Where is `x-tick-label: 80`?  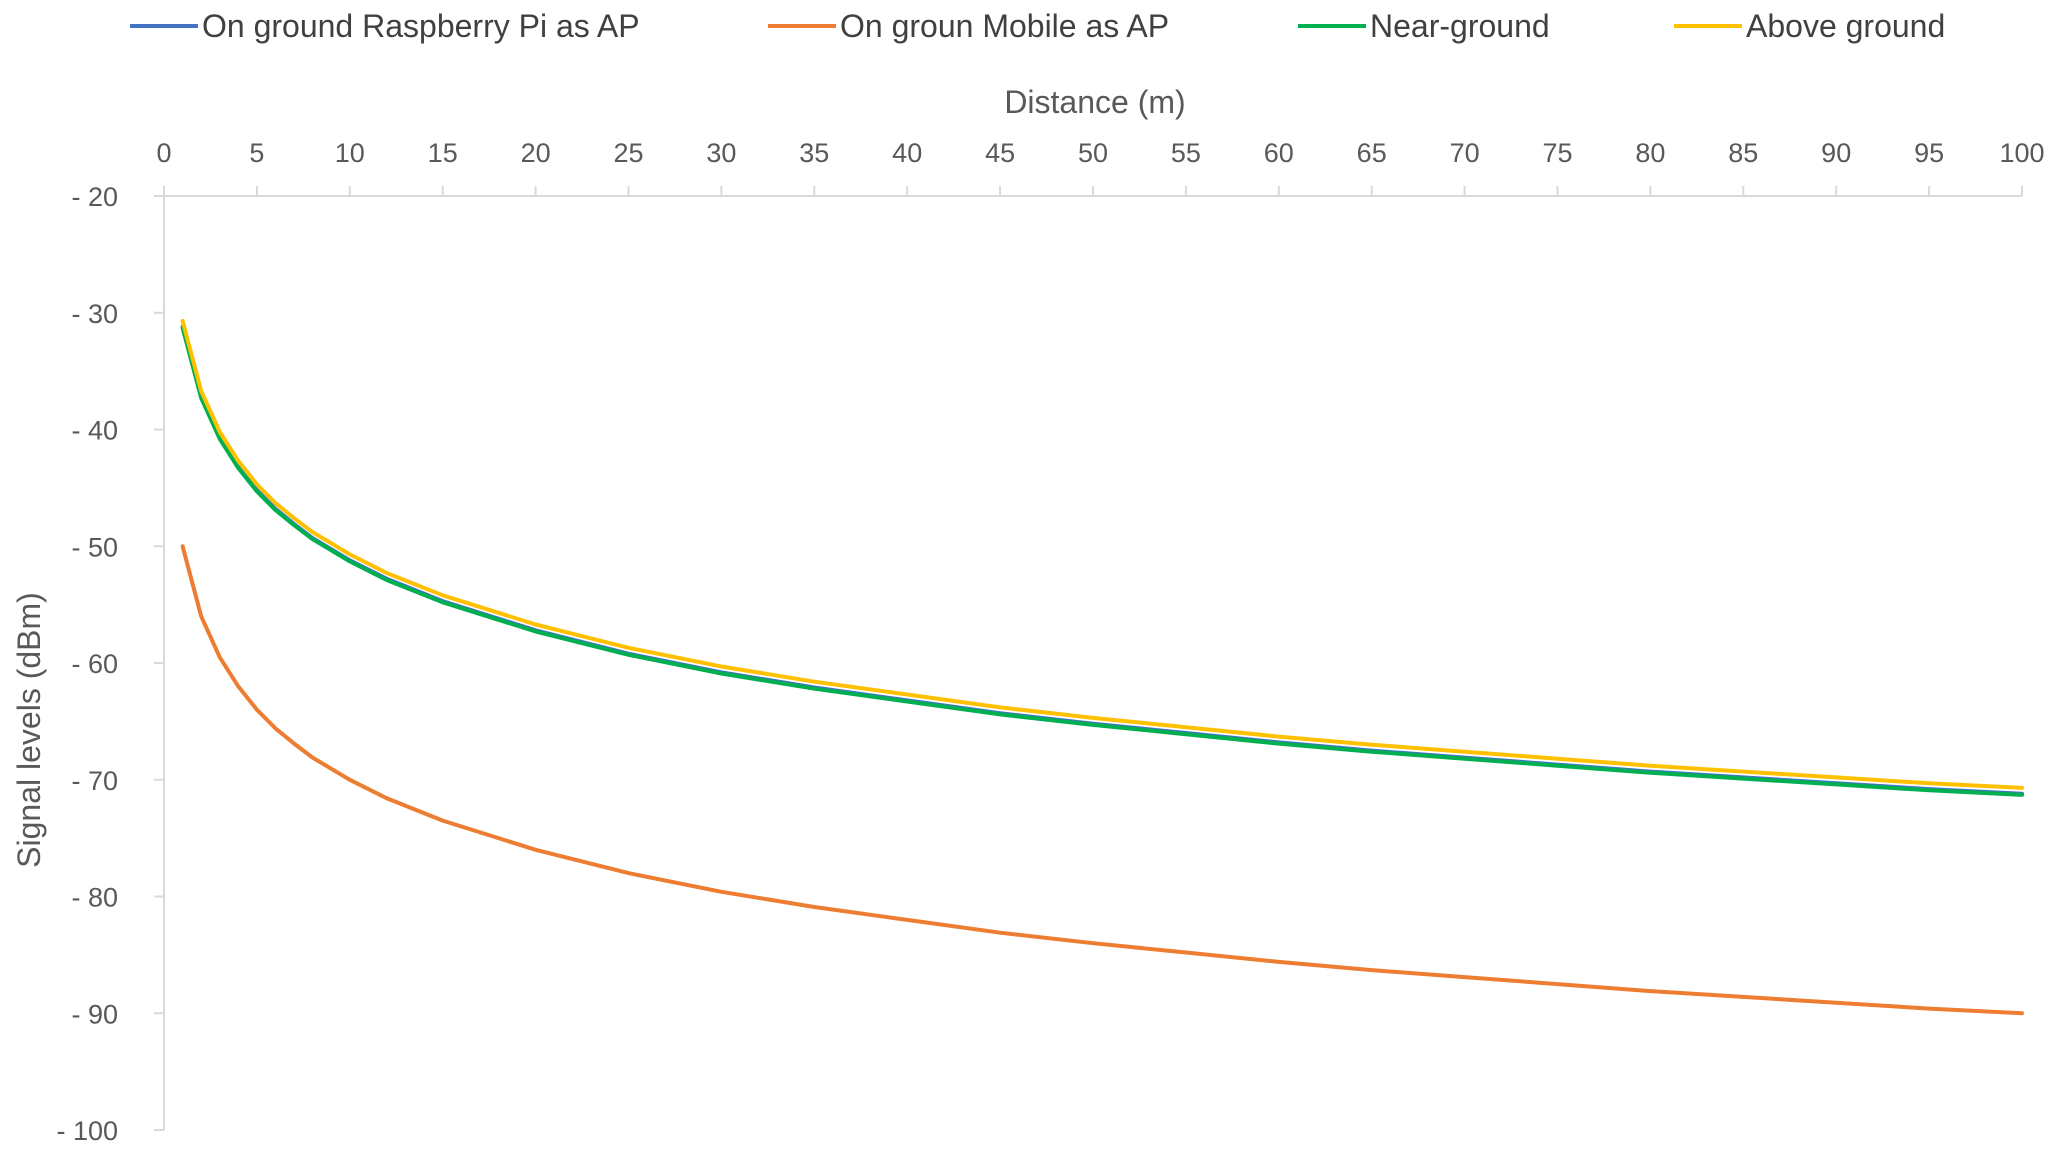
x-tick-label: 80 is located at coordinates (1650, 153).